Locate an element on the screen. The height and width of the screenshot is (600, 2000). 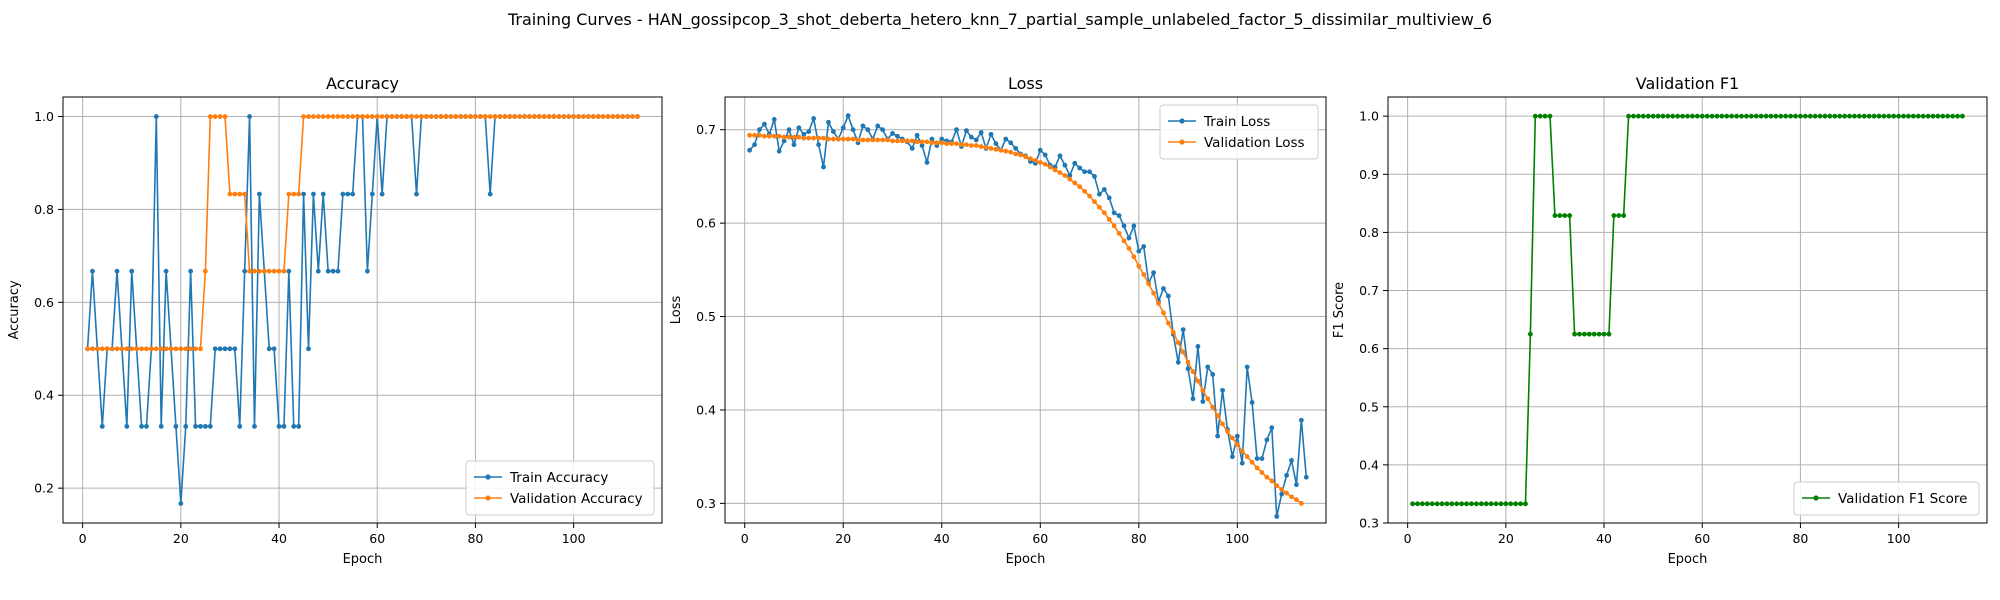
f1-ytick-label-6: 0.9 is located at coordinates (1369, 174).